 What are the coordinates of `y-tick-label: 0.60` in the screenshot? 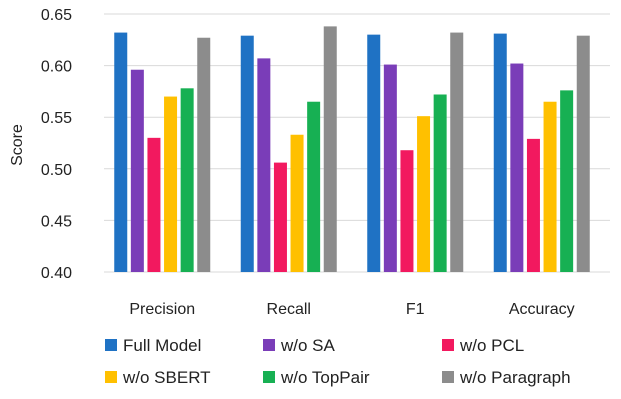 It's located at (56, 67).